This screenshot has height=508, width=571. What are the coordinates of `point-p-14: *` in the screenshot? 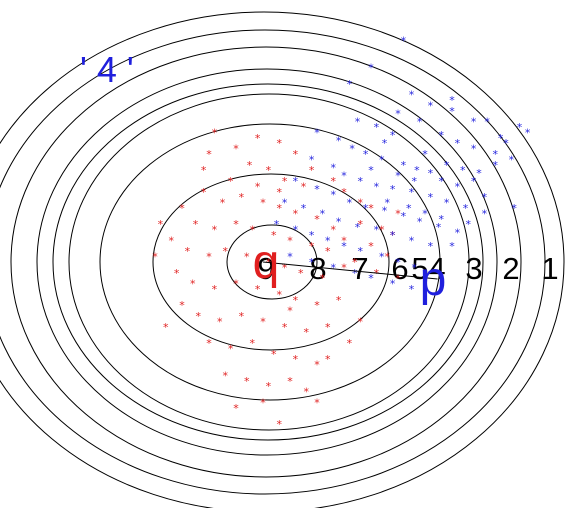 It's located at (458, 143).